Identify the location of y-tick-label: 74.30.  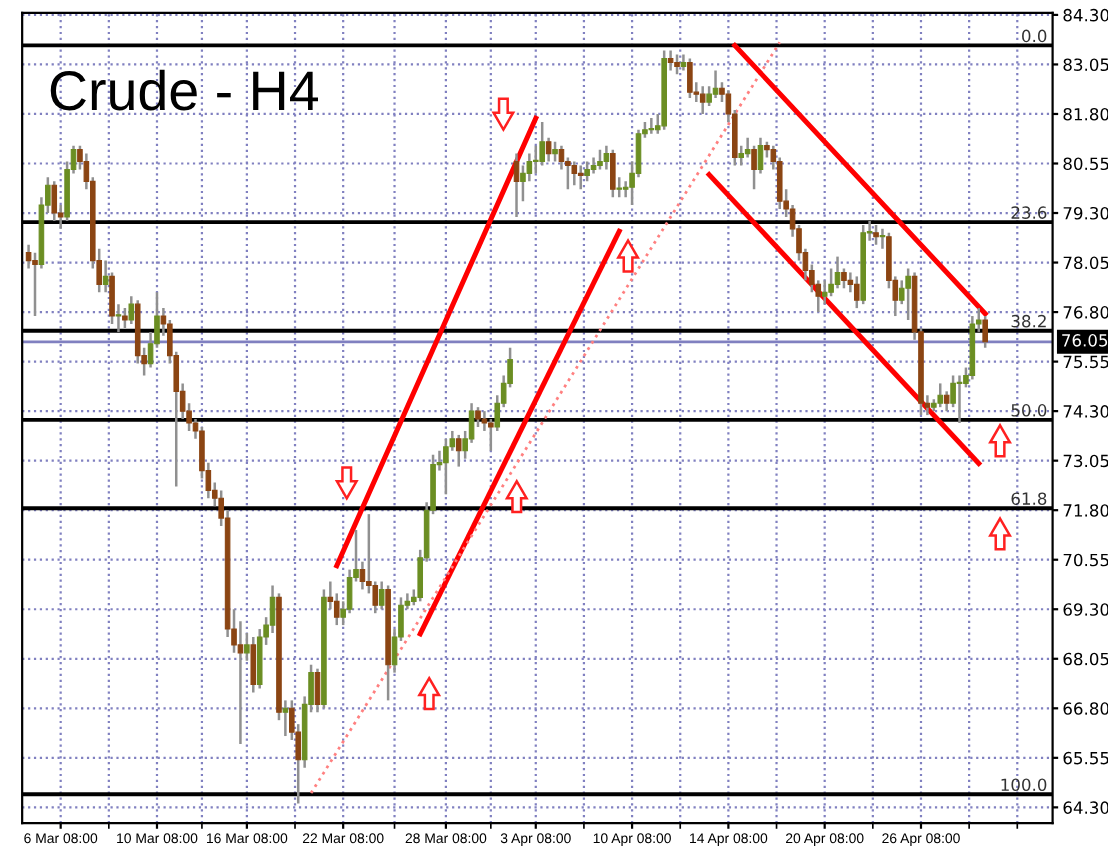
(1085, 411).